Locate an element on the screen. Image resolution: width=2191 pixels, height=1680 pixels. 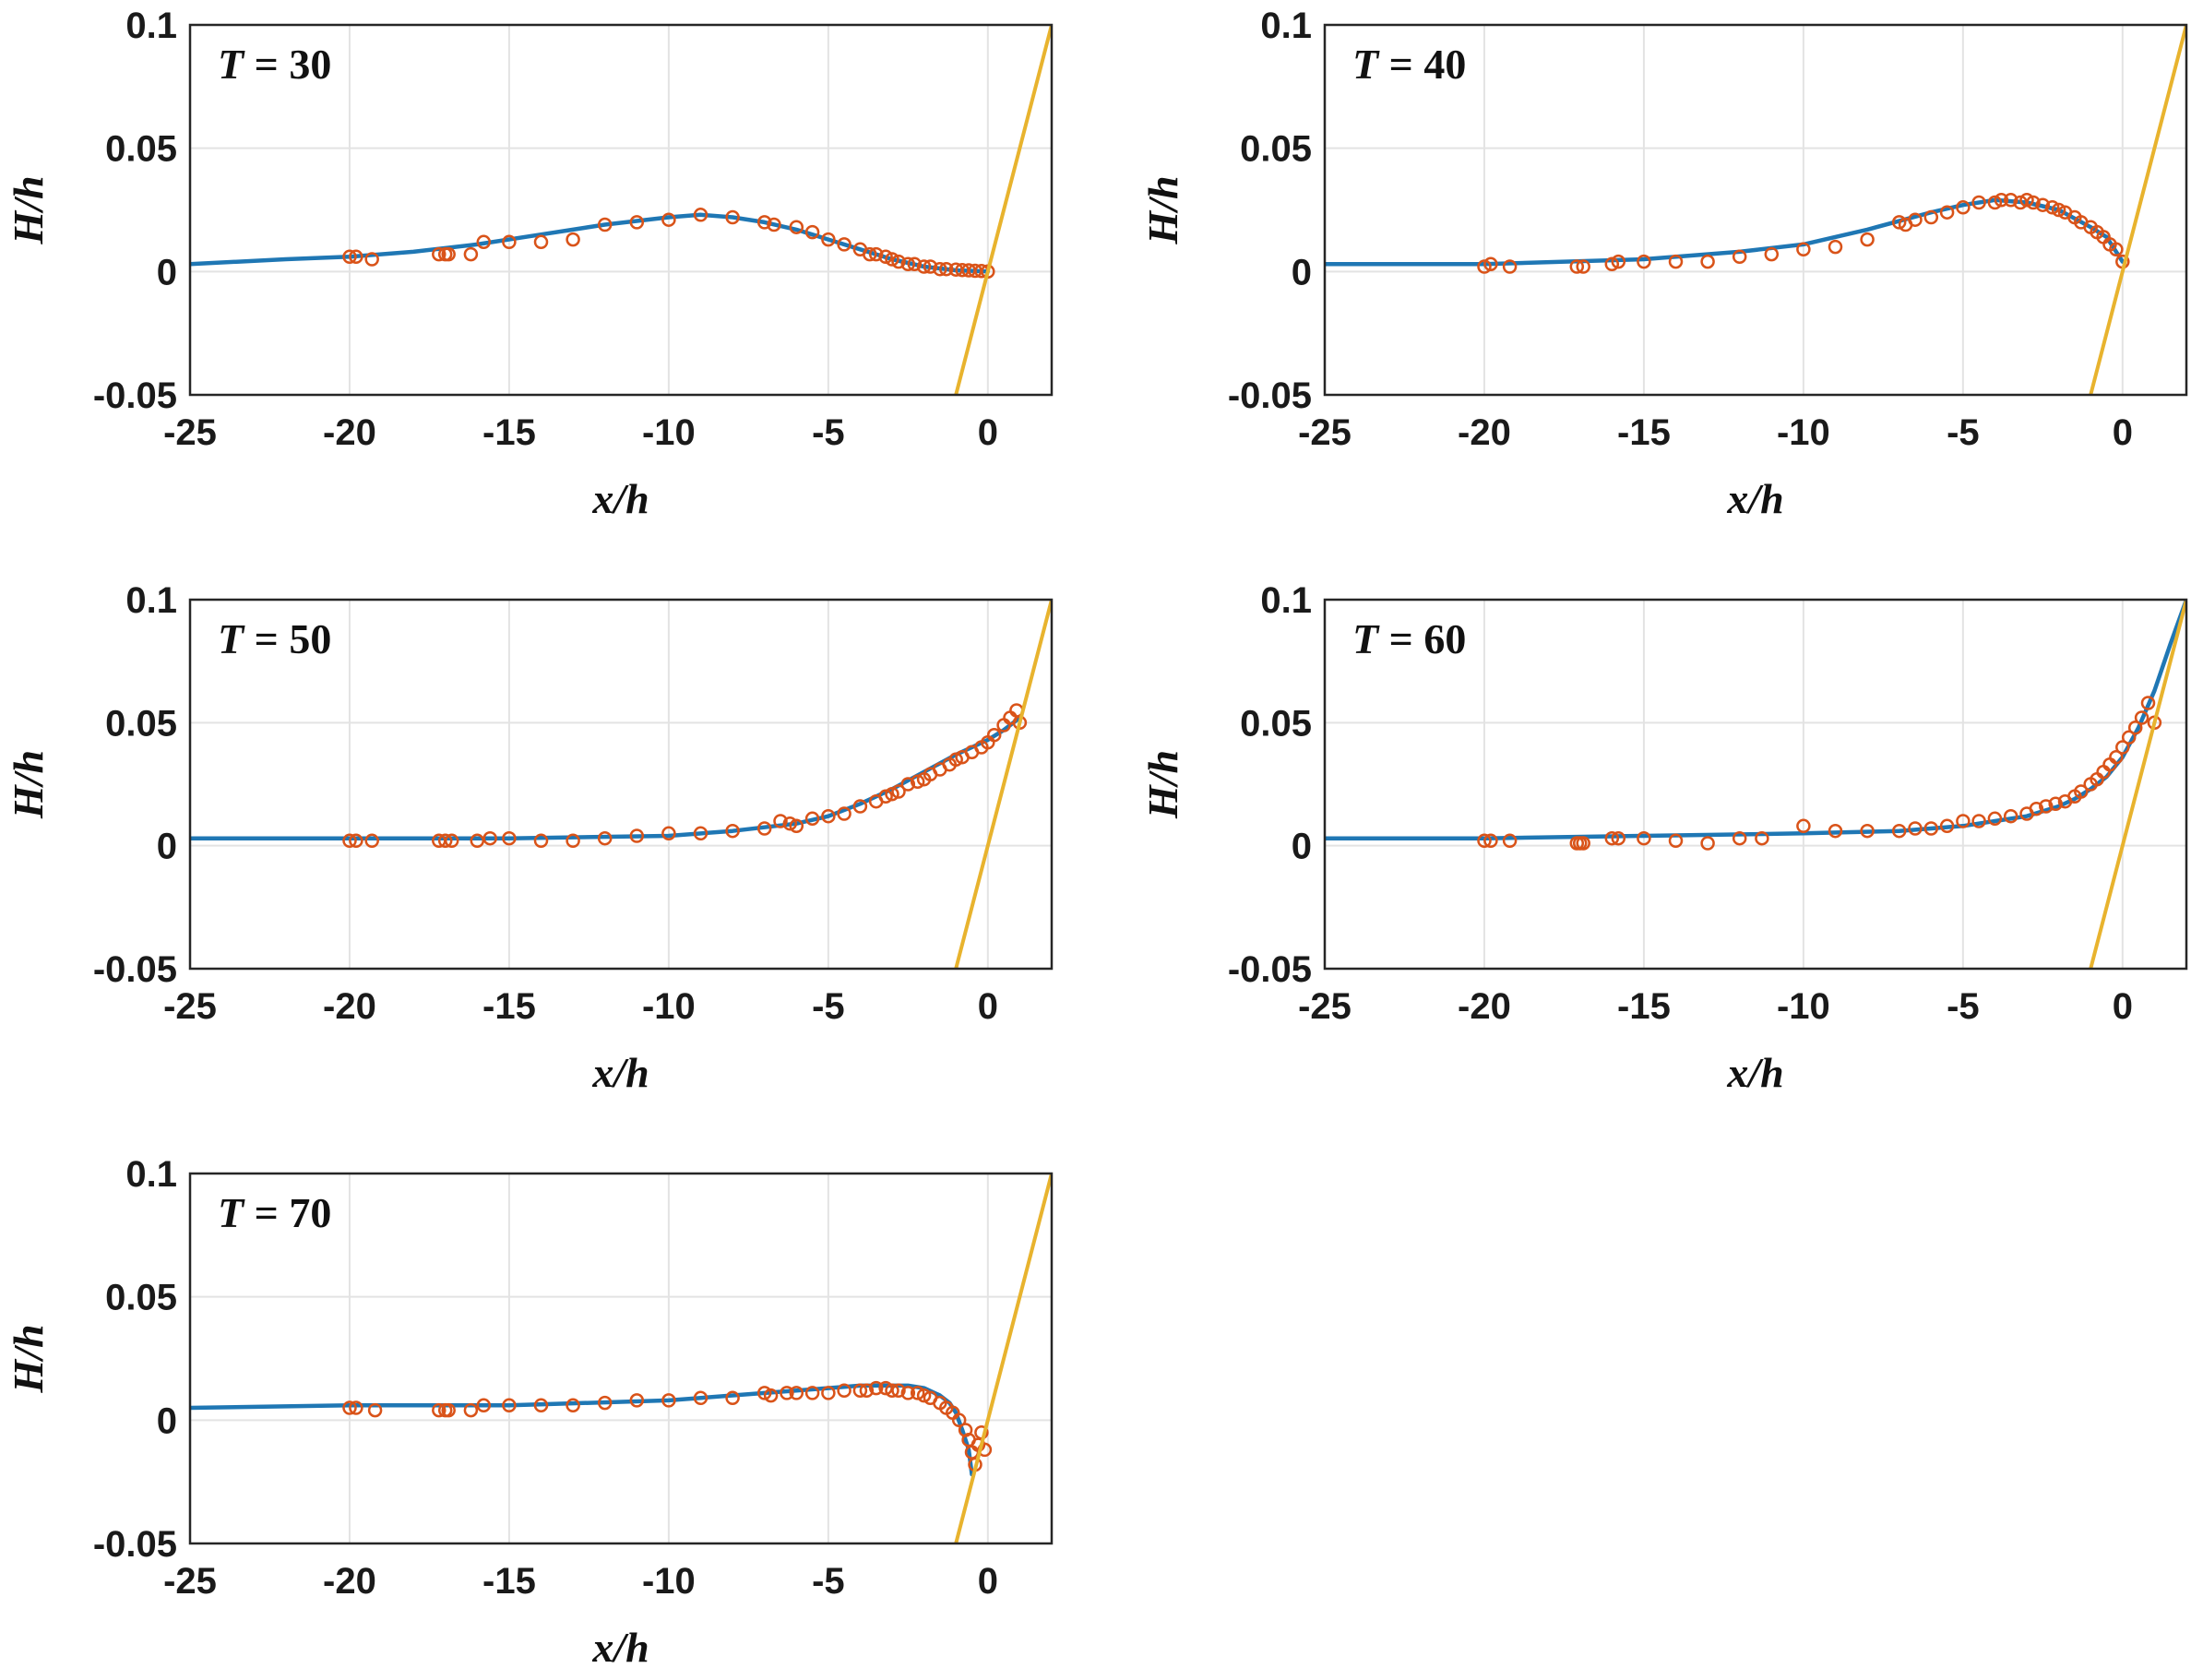
panel-3: -25 -20 -15 -10 -5 0 -0.05 0 0.05 0.1 x/h H/h T = 50 is located at coordinates (529, 838).